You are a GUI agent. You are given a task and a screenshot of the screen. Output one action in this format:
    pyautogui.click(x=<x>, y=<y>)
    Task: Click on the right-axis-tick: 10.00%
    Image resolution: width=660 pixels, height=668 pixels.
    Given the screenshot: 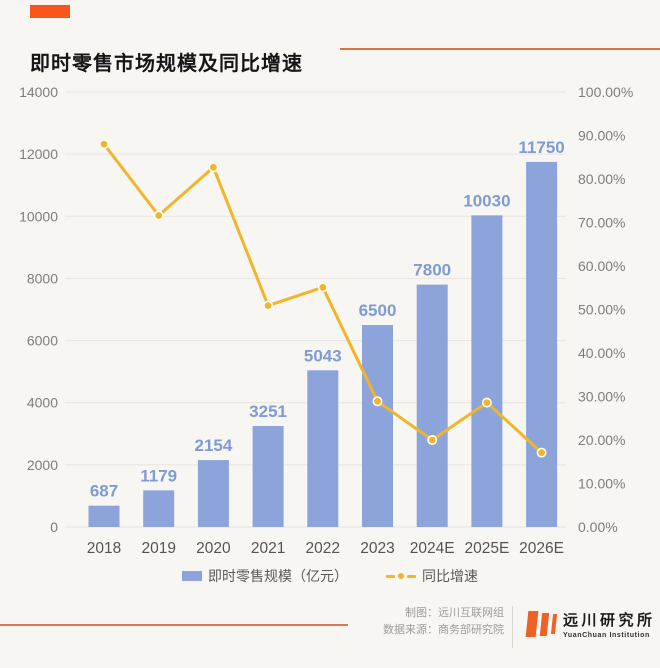 What is the action you would take?
    pyautogui.click(x=601, y=484)
    